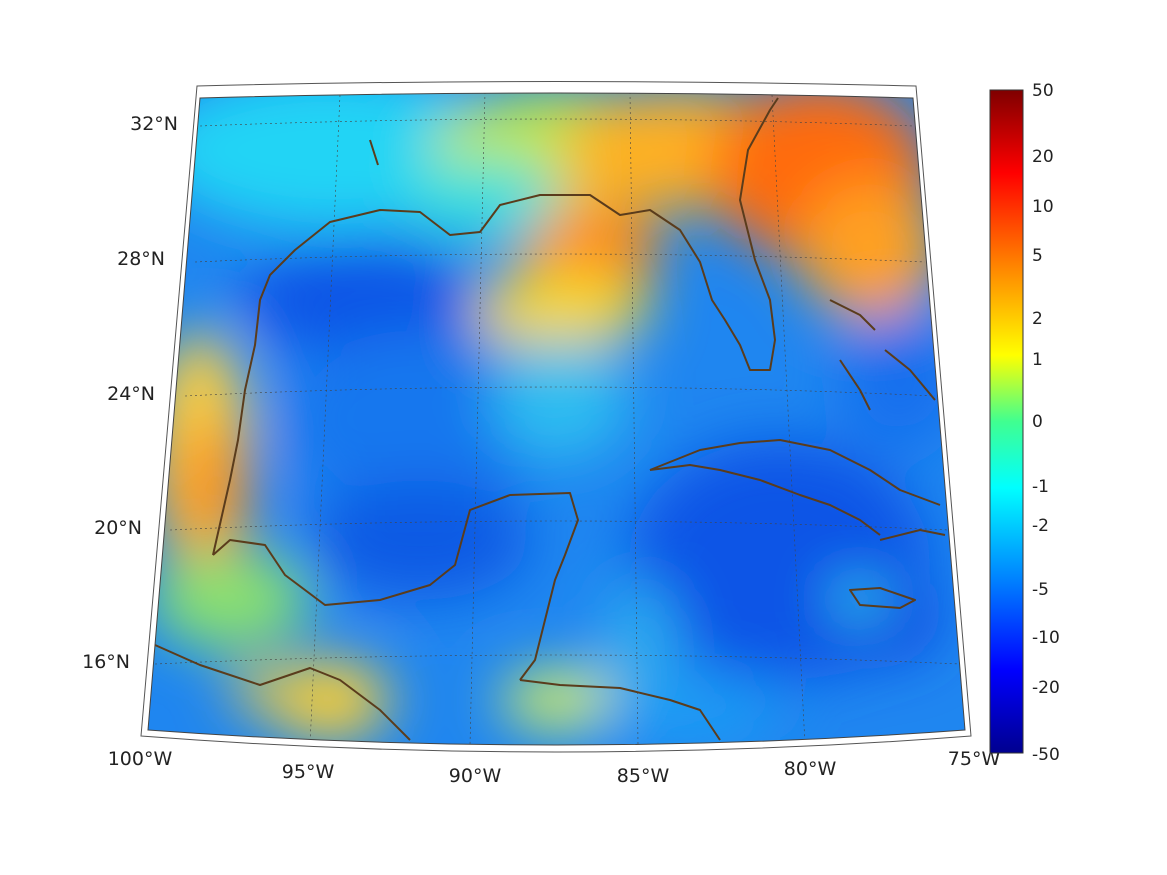 This screenshot has width=1167, height=875. What do you see at coordinates (1037, 360) in the screenshot?
I see `colorbar-tick: 1` at bounding box center [1037, 360].